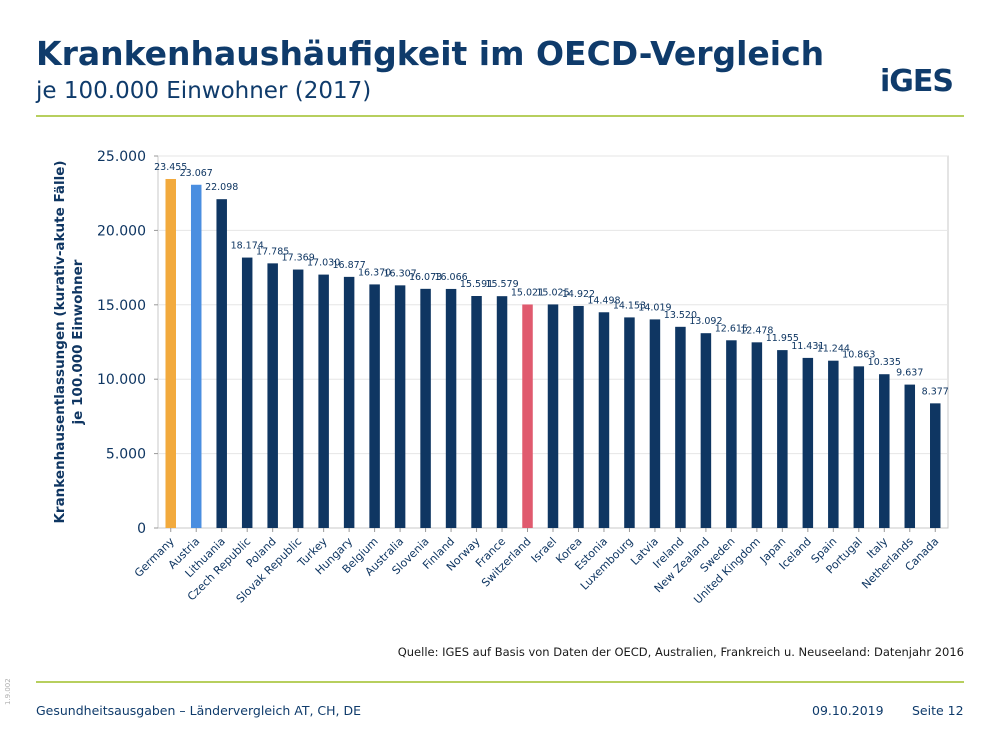 This screenshot has height=750, width=1000. What do you see at coordinates (323, 263) in the screenshot?
I see `data-label: 17.030` at bounding box center [323, 263].